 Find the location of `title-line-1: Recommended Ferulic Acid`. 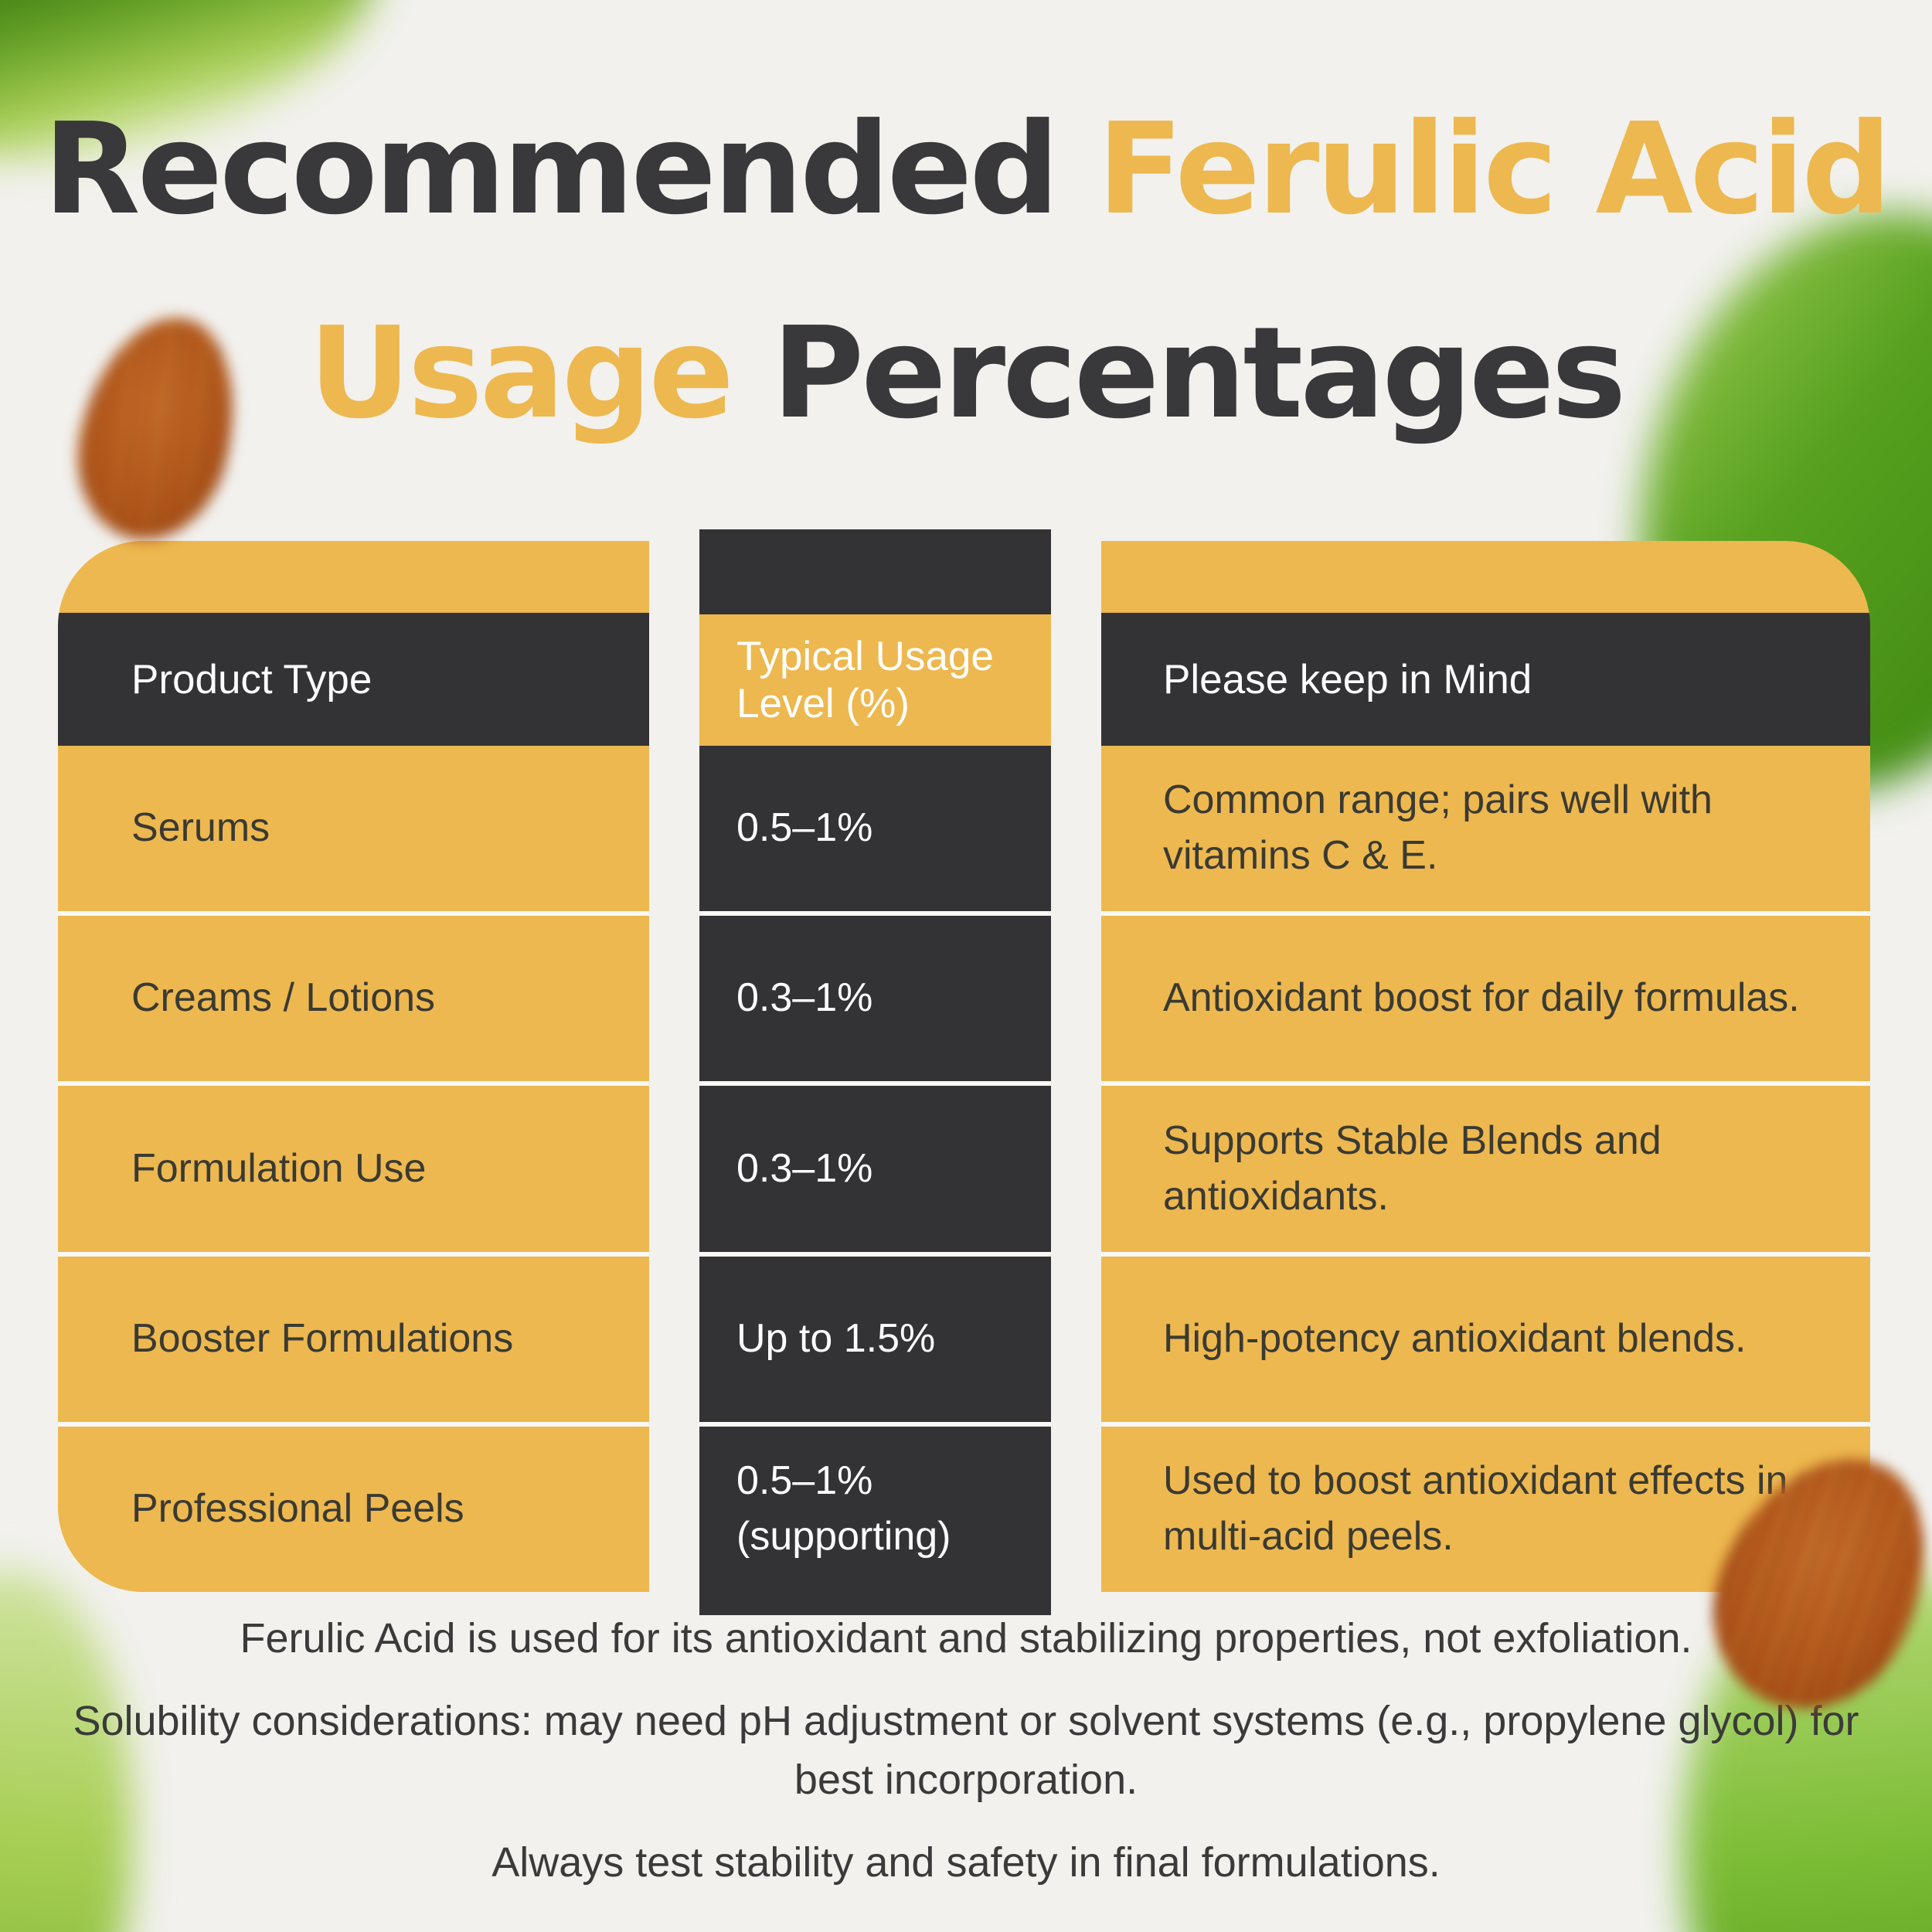

title-line-1: Recommended Ferulic Acid is located at coordinates (966, 170).